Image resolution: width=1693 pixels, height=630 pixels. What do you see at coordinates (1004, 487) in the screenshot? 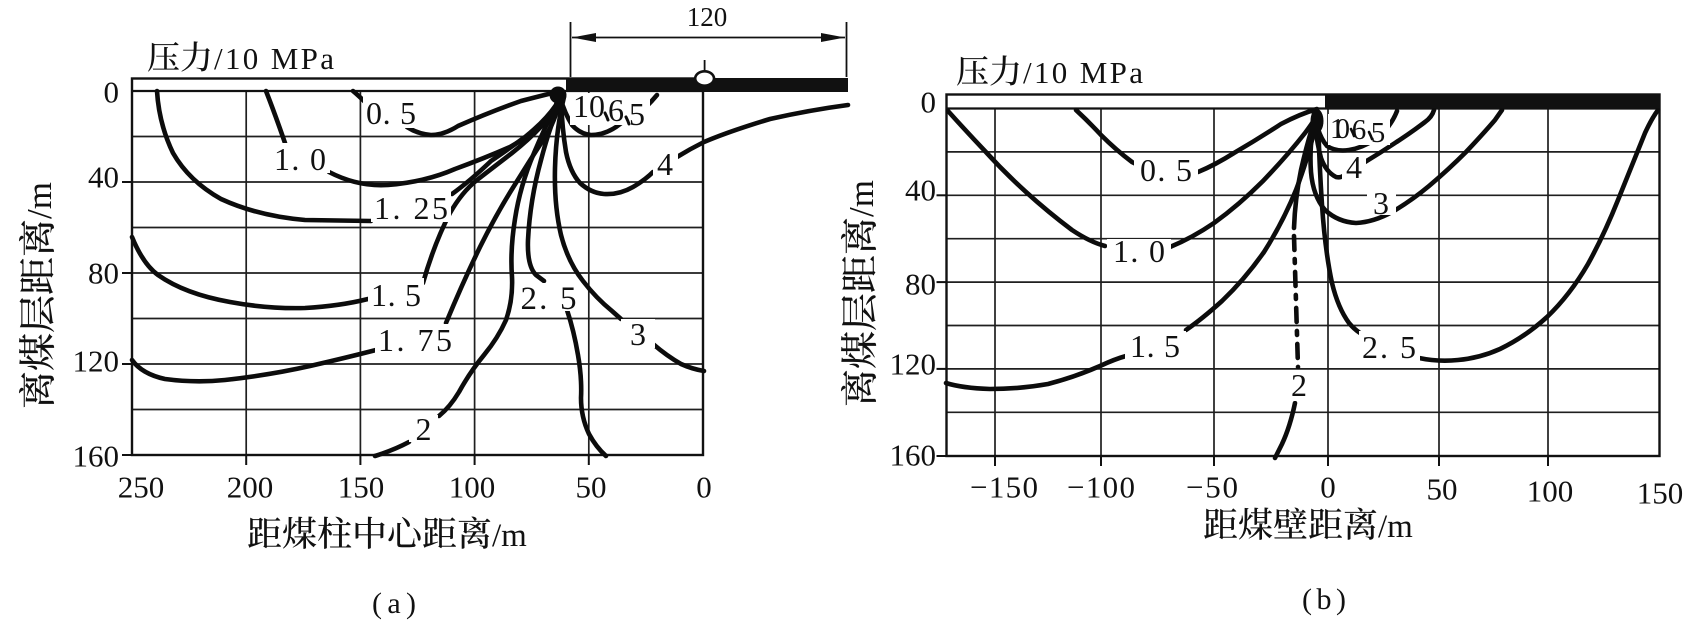
I see `svg-text: −150` at bounding box center [1004, 487].